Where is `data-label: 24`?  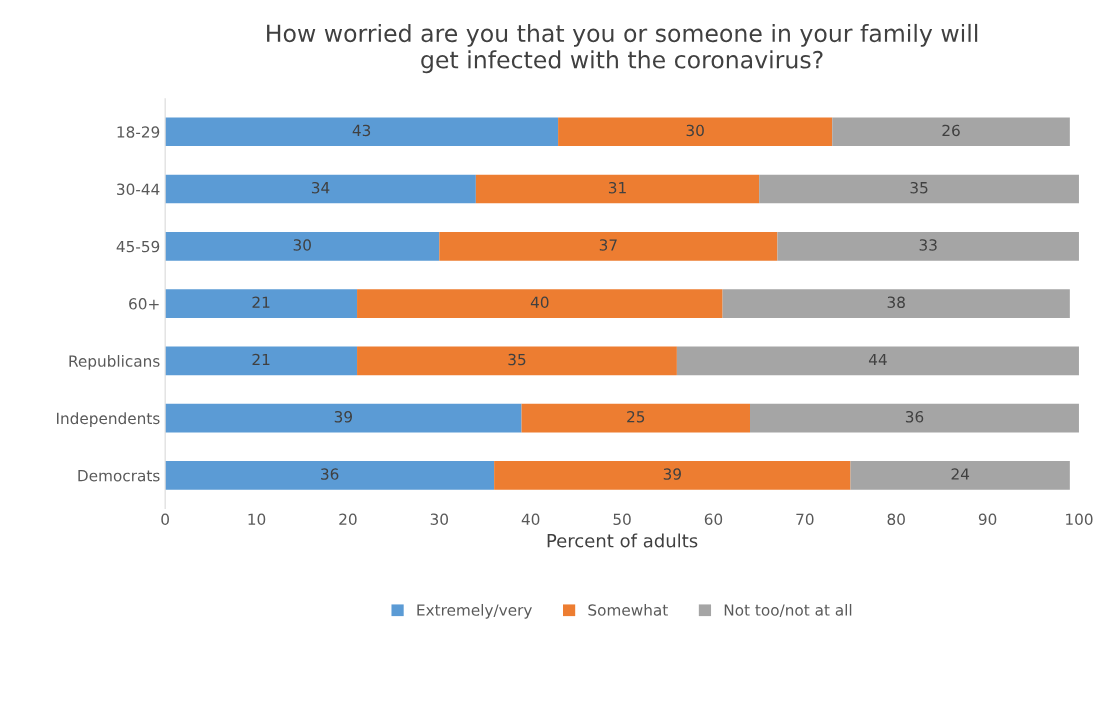
data-label: 24 is located at coordinates (960, 474).